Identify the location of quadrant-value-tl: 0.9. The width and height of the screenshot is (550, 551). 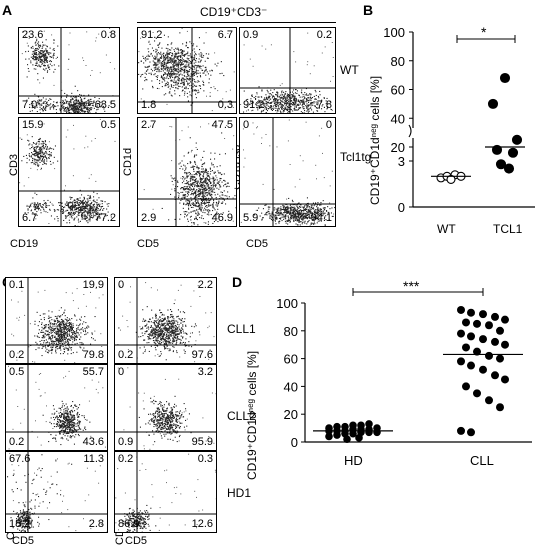
(251, 35).